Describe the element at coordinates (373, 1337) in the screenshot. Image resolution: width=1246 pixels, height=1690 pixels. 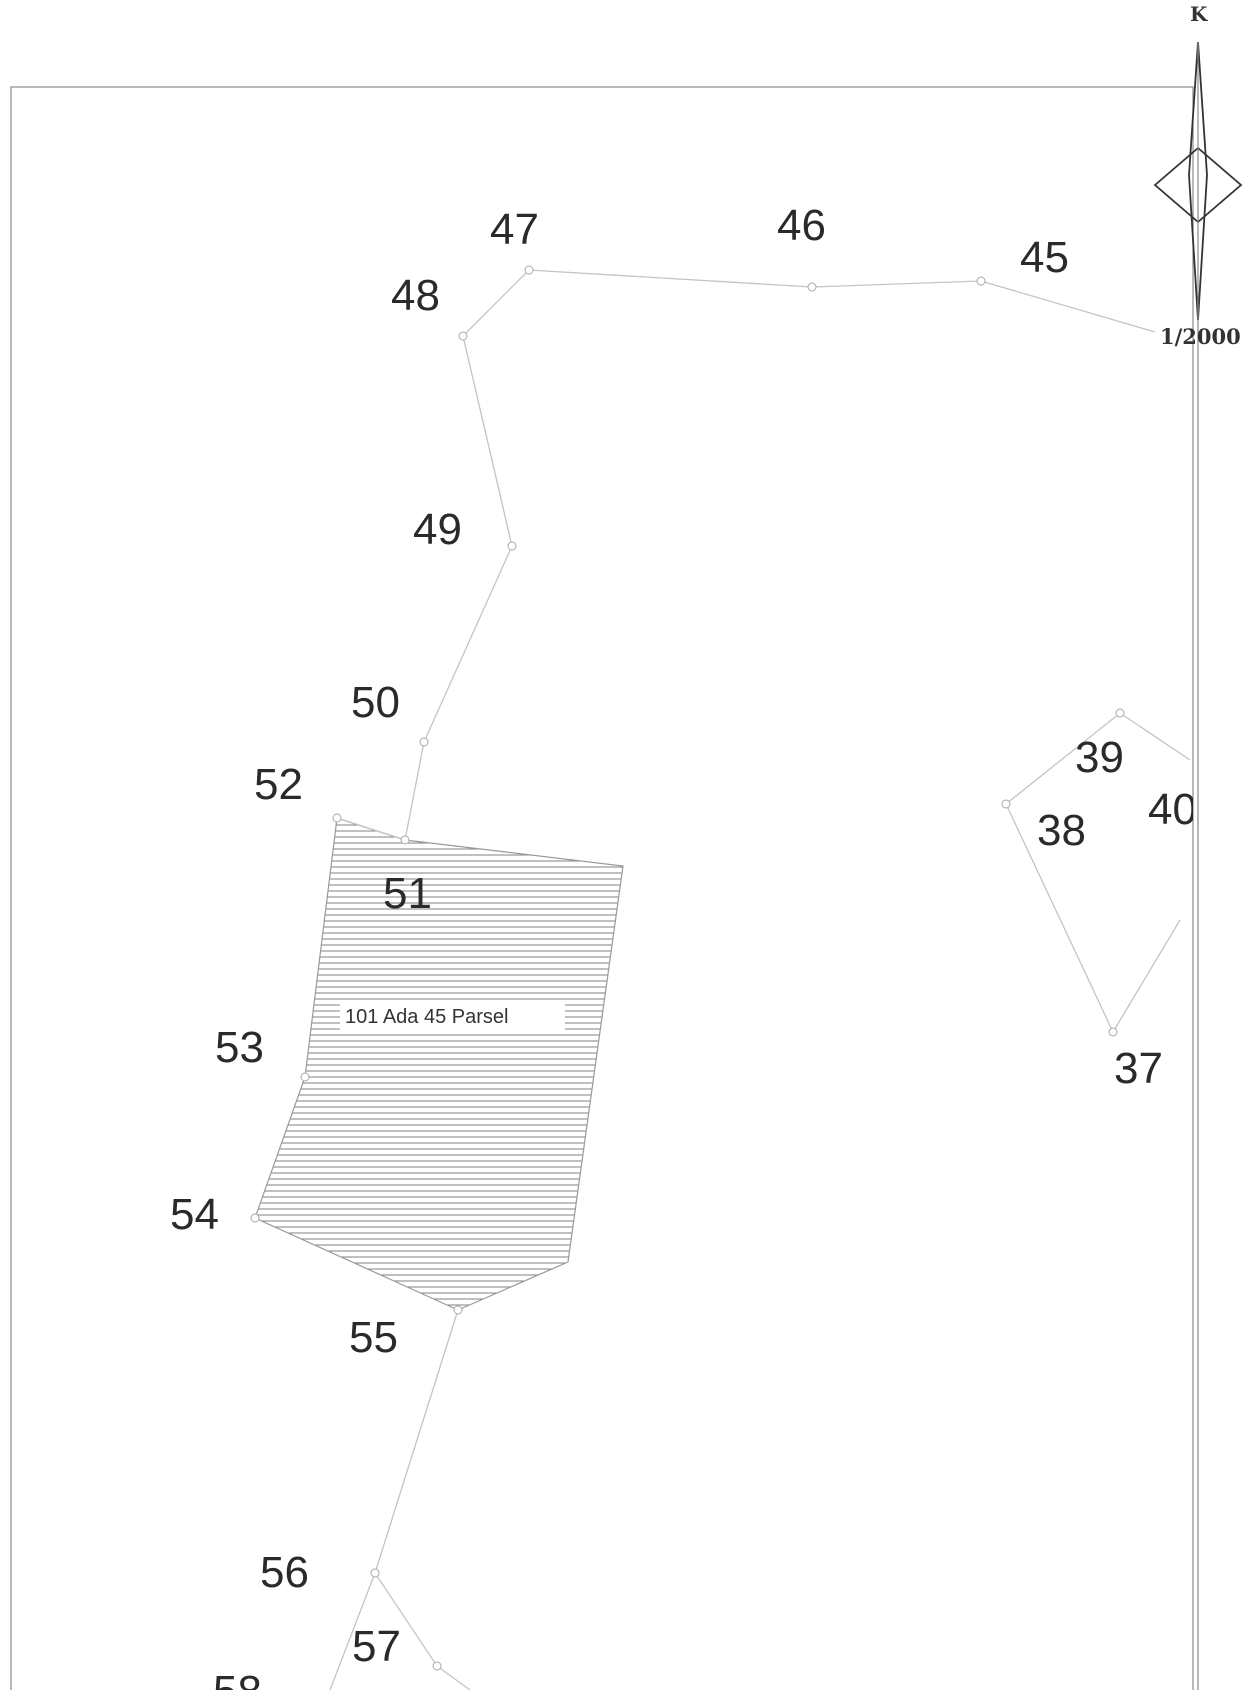
I see `point-label-55: 55` at that location.